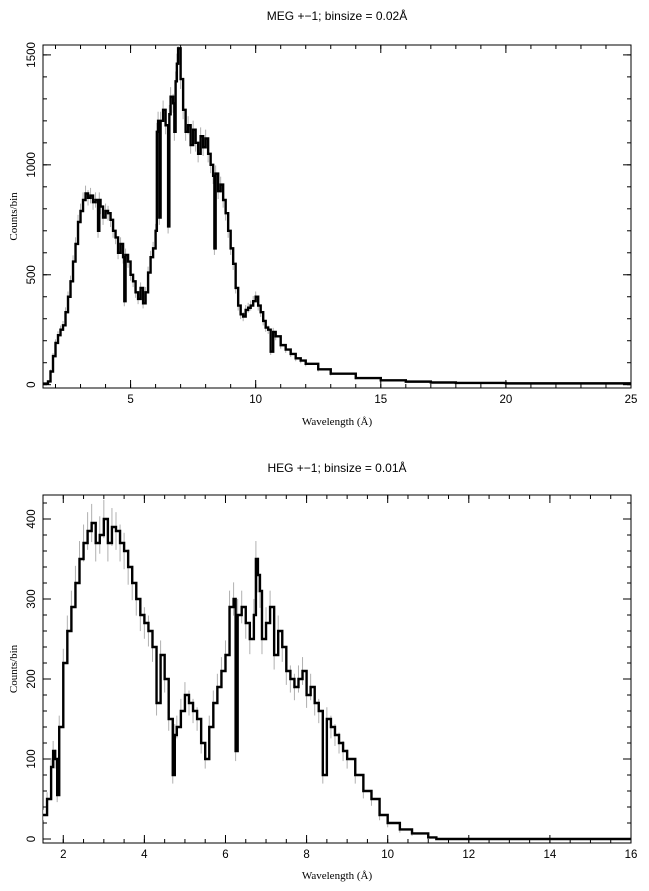 The height and width of the screenshot is (891, 649). What do you see at coordinates (32, 274) in the screenshot?
I see `meg-y-tick-label: 500` at bounding box center [32, 274].